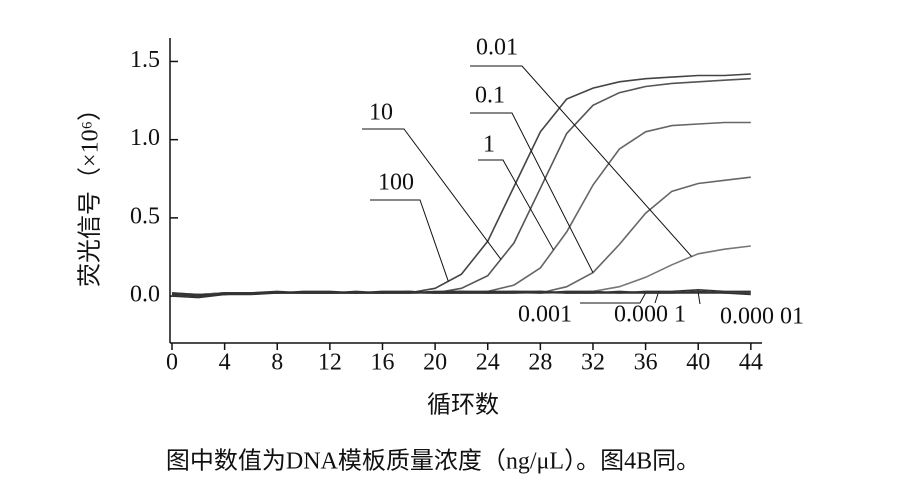  Describe the element at coordinates (461, 294) in the screenshot. I see `series-line` at that location.